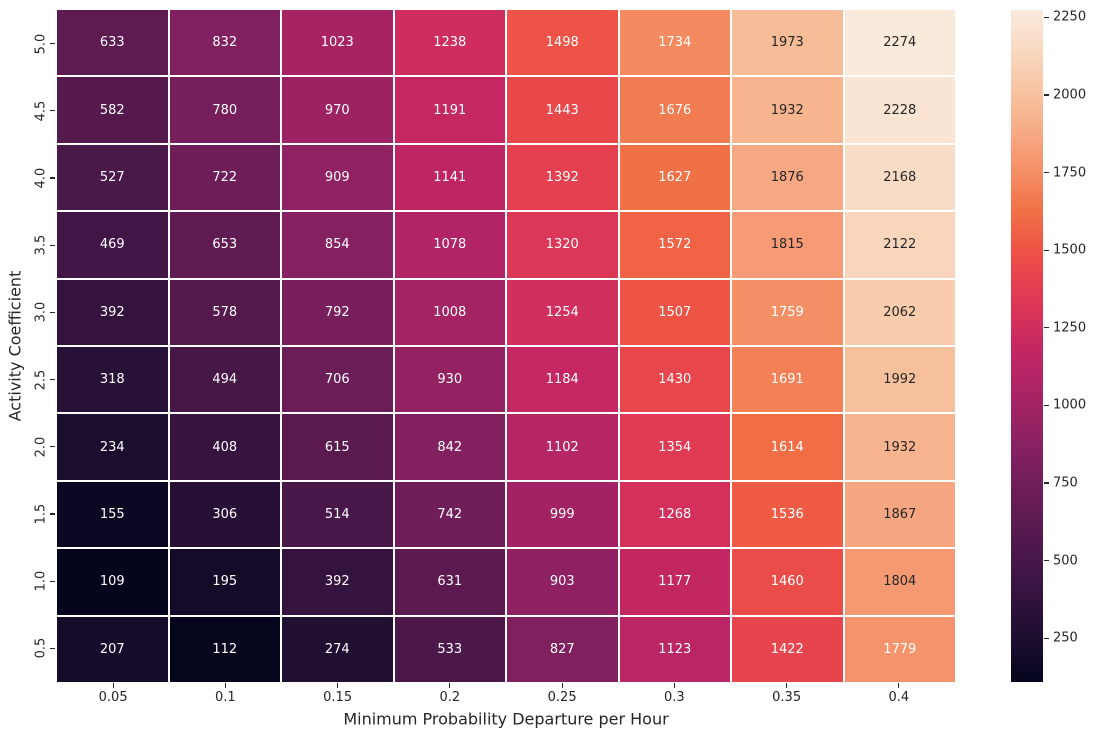  What do you see at coordinates (112, 110) in the screenshot?
I see `heatmap-cell: 582` at bounding box center [112, 110].